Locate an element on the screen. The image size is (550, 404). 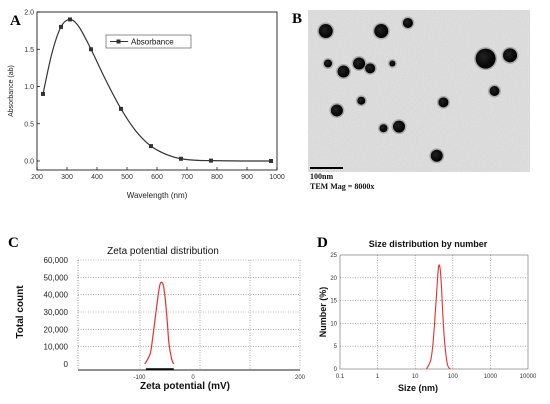
y-tick-label: 10 is located at coordinates (333, 324).